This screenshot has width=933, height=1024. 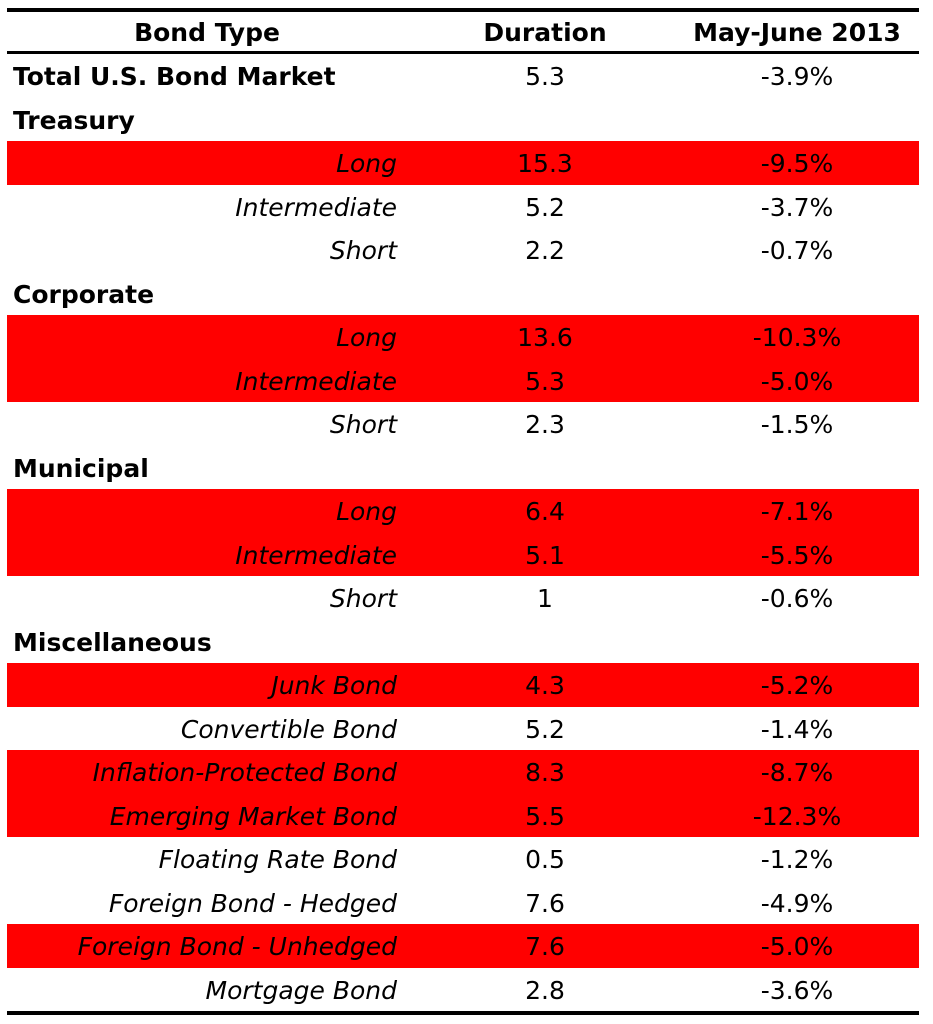 What do you see at coordinates (545, 250) in the screenshot?
I see `duration-value: 2.2` at bounding box center [545, 250].